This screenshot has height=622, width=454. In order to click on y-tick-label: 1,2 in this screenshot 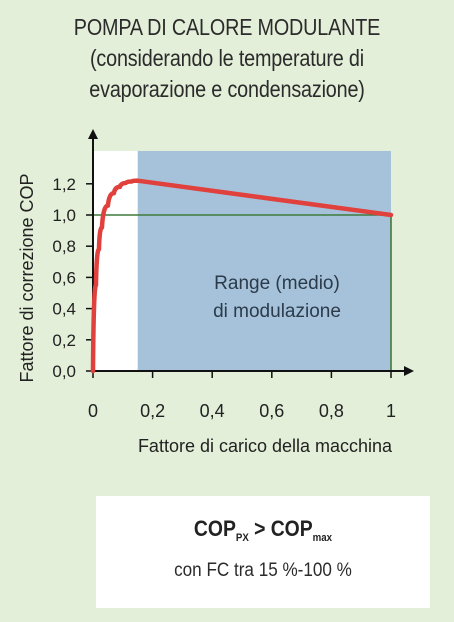, I will do `click(64, 184)`.